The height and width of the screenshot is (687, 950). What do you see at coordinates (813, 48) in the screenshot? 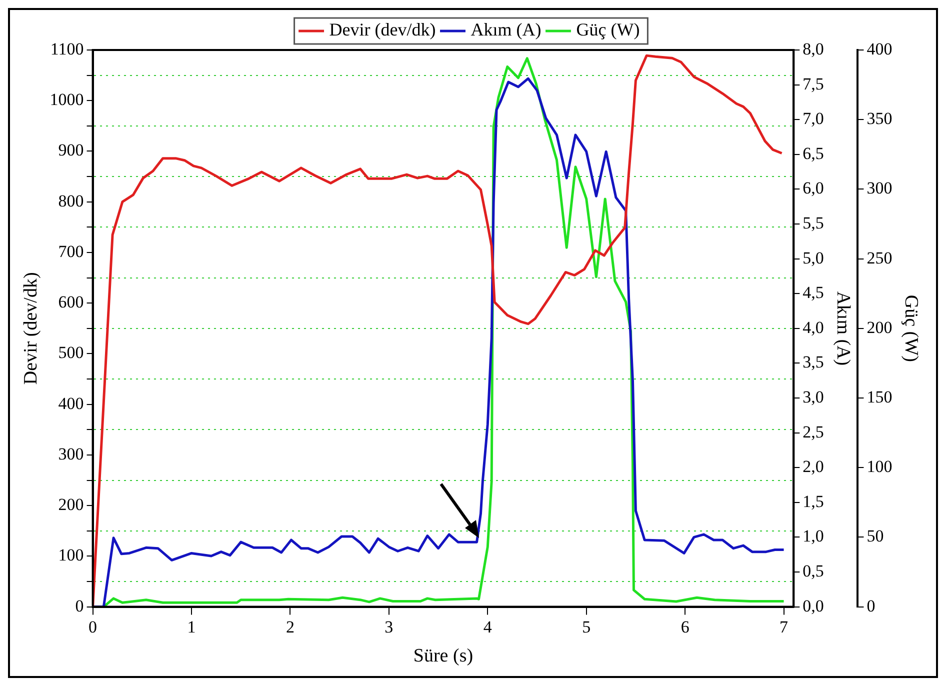
I see `y2-tick-label: 8,0` at bounding box center [813, 48].